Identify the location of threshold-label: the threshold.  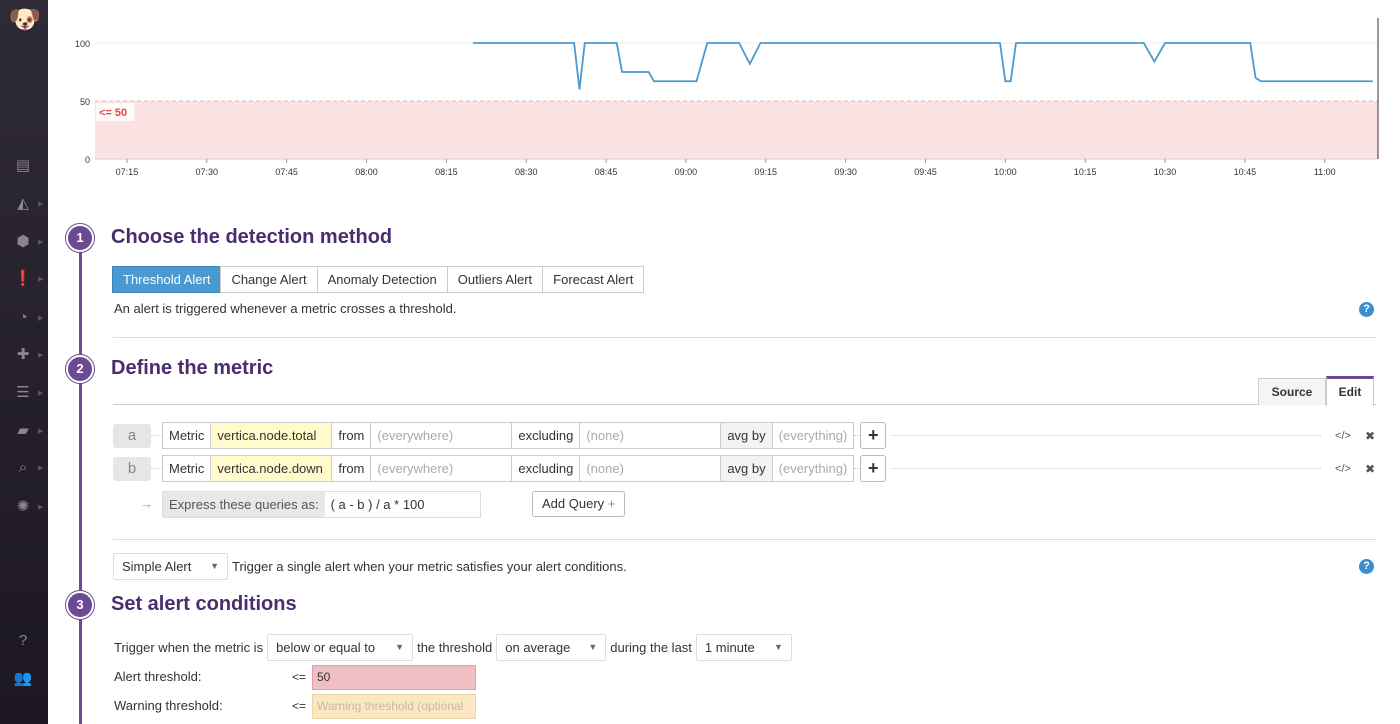
(455, 647).